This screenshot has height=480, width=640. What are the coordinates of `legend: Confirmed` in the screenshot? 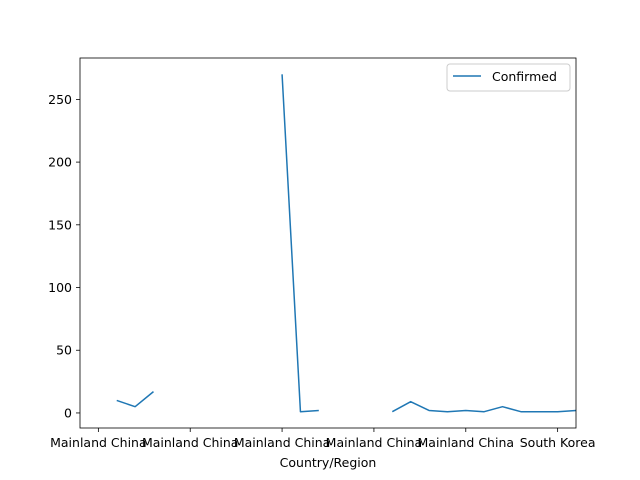 It's located at (508, 77).